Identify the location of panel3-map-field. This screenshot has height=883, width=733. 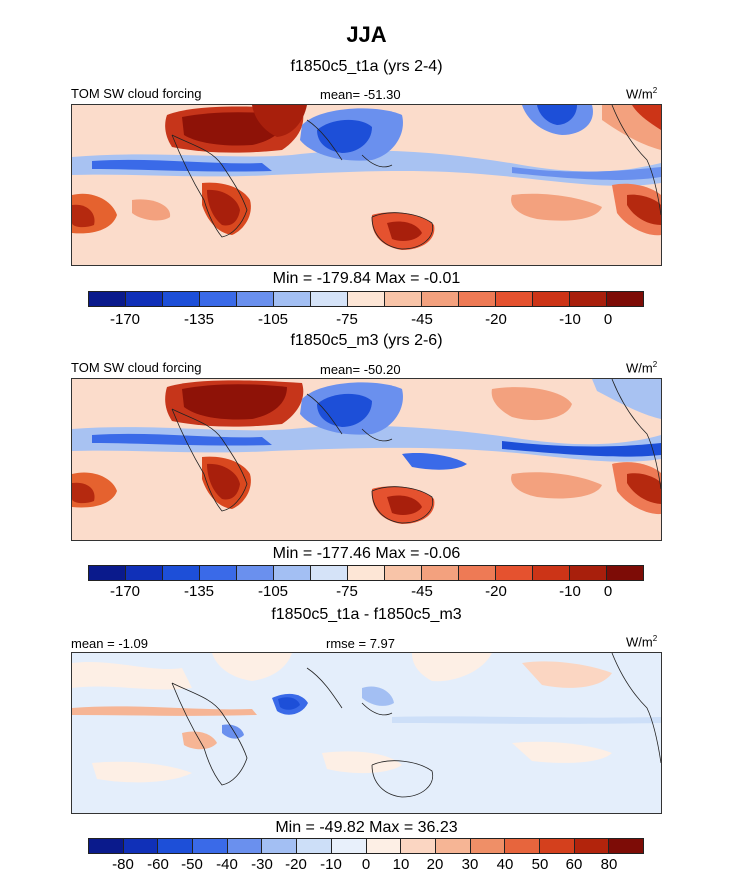
(366, 733).